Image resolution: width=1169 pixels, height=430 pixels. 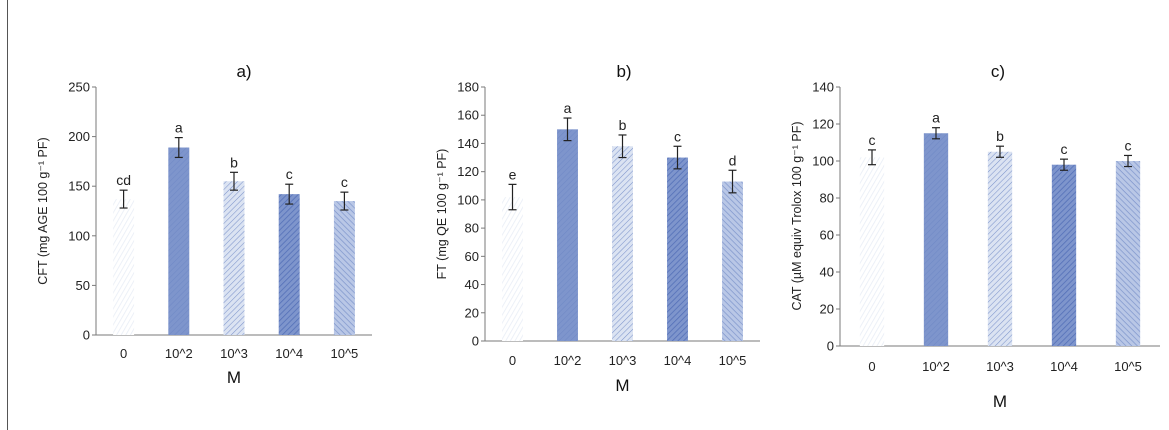 I want to click on y-axis-title: CFT (mg AGE 100 g⁻¹ PF), so click(x=43, y=210).